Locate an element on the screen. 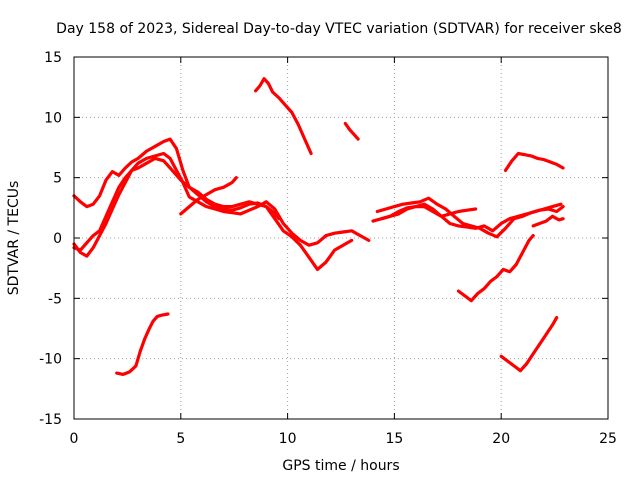  y-tick-label: -15 is located at coordinates (50, 420).